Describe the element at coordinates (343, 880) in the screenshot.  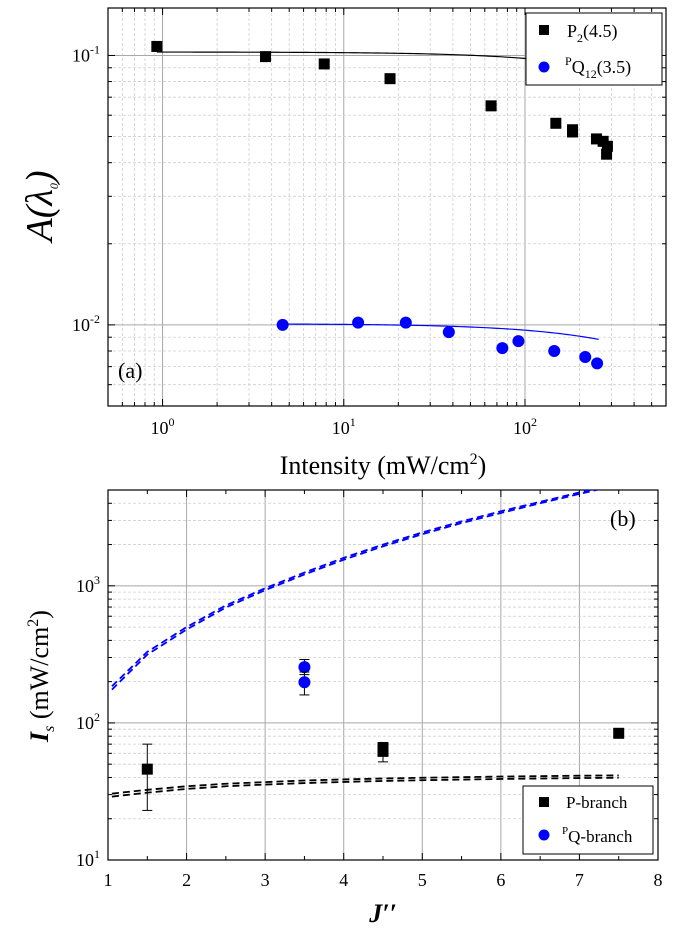
I see `x-tick-label: 4` at that location.